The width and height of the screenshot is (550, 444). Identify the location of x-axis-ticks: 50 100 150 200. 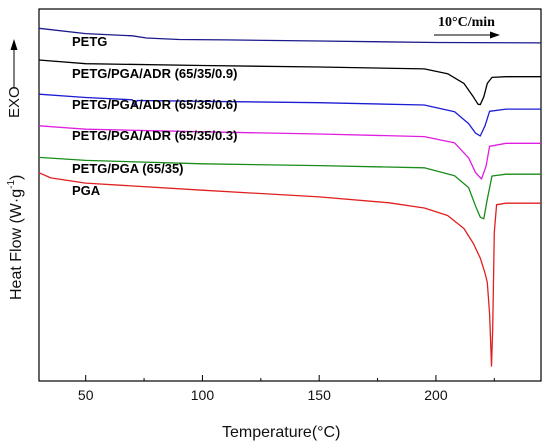
(286, 389).